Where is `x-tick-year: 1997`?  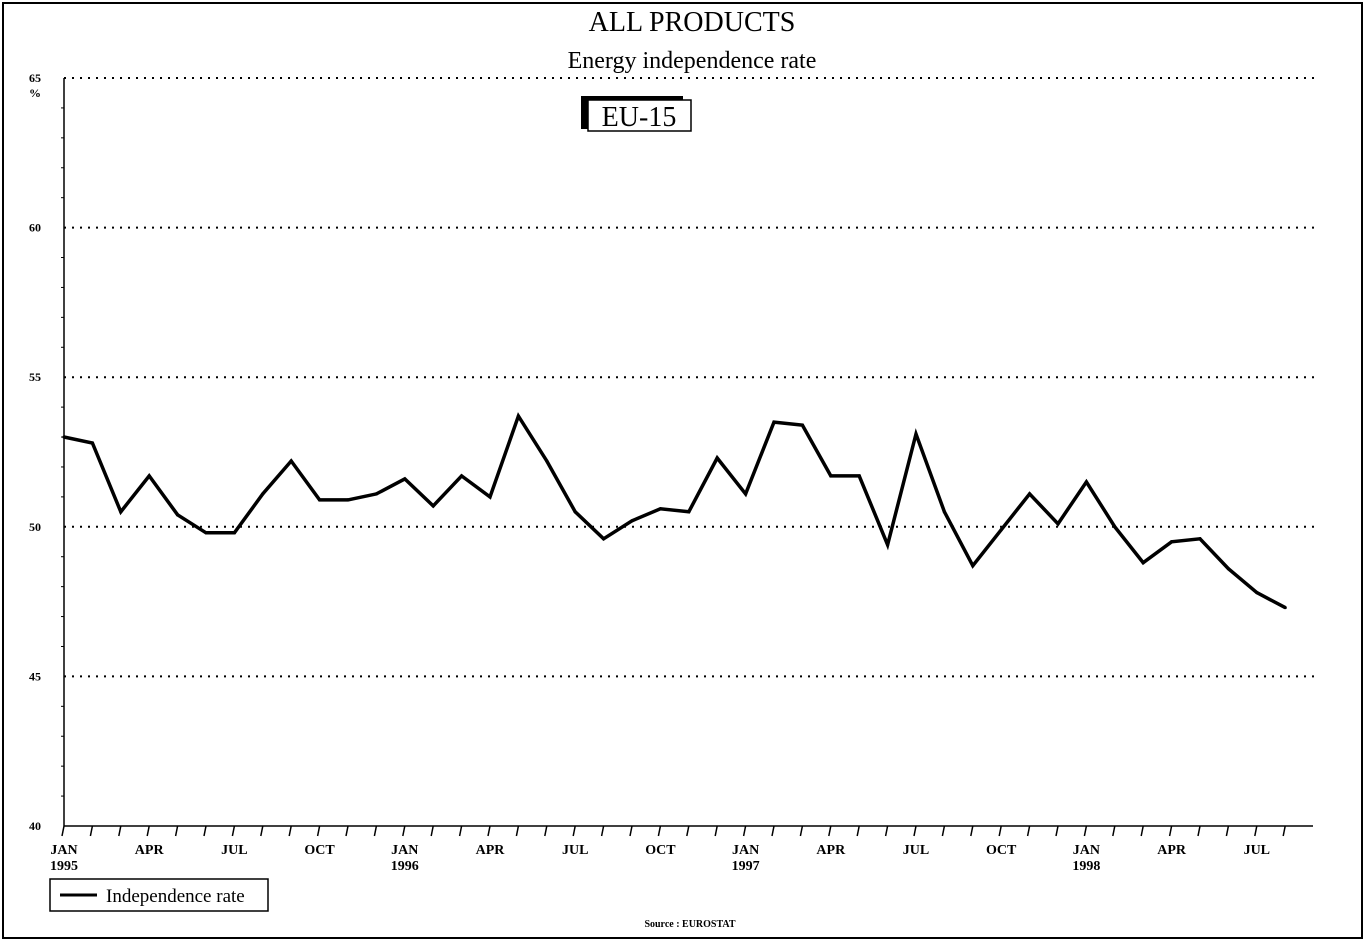 x-tick-year: 1997 is located at coordinates (746, 866).